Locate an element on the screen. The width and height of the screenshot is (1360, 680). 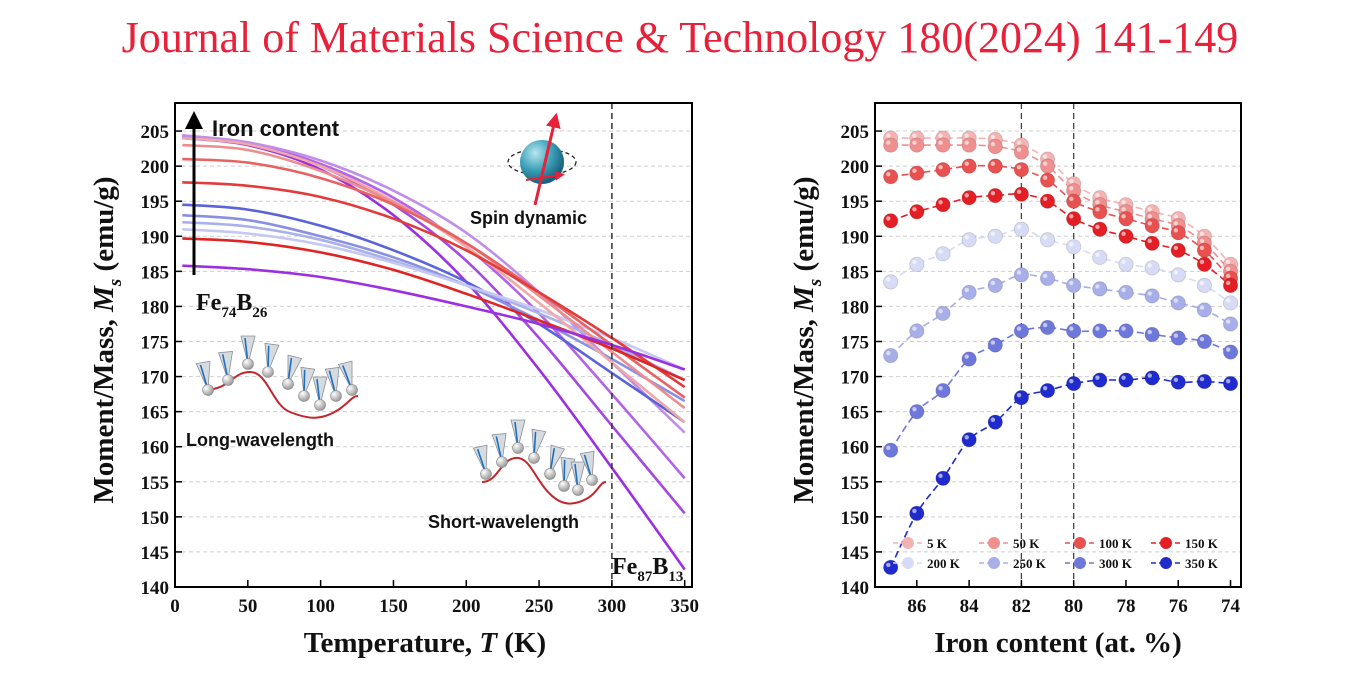
right-x-tick-label: 78 is located at coordinates (1125, 606).